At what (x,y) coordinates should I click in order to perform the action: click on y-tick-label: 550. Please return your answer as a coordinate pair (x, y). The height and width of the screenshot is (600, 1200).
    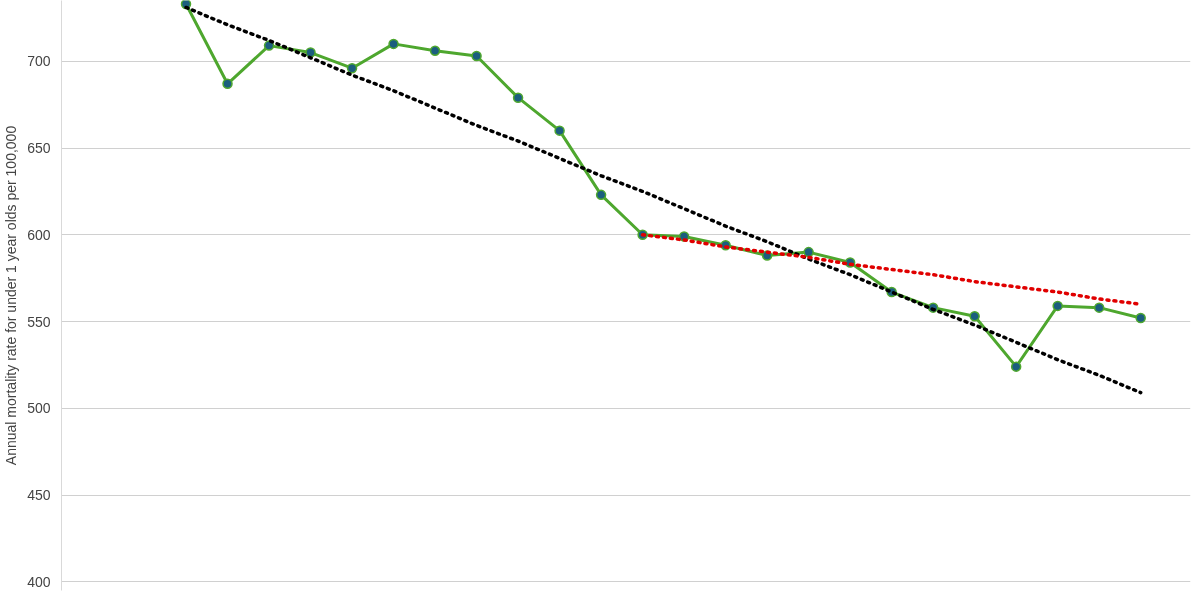
    Looking at the image, I should click on (39, 321).